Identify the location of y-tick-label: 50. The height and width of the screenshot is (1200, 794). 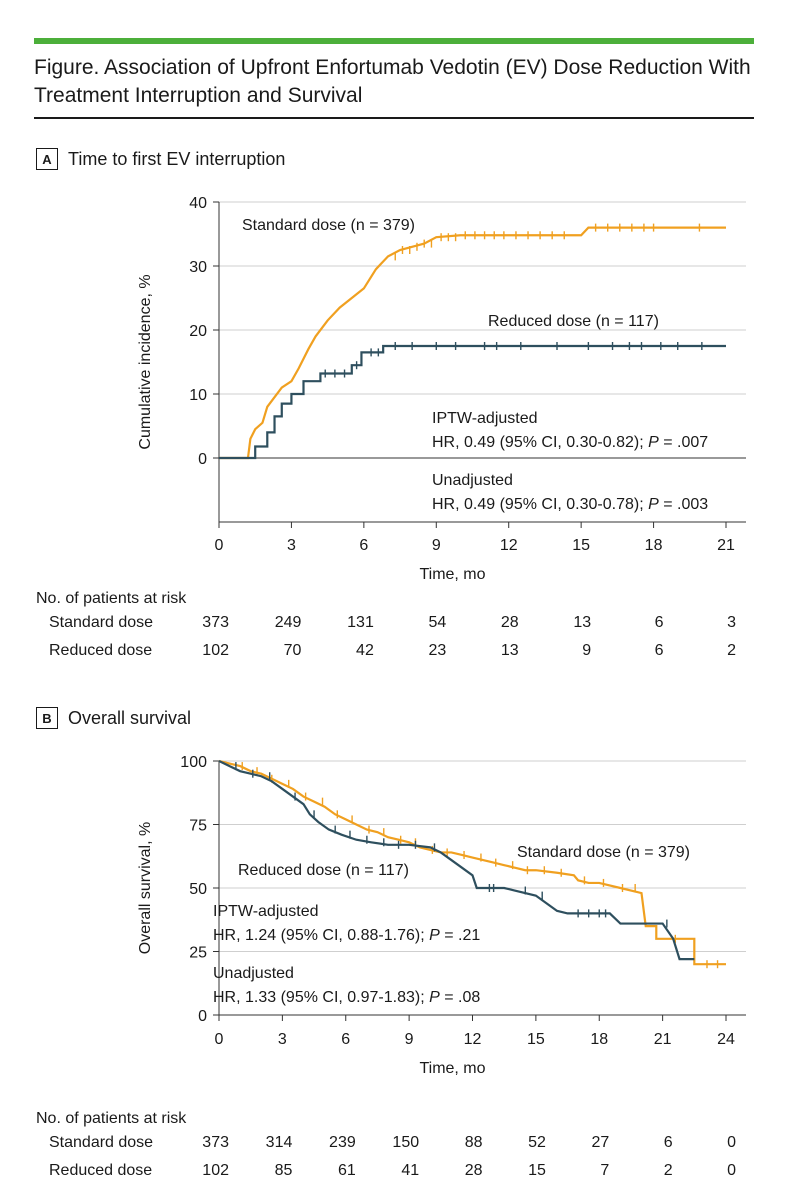
(198, 889).